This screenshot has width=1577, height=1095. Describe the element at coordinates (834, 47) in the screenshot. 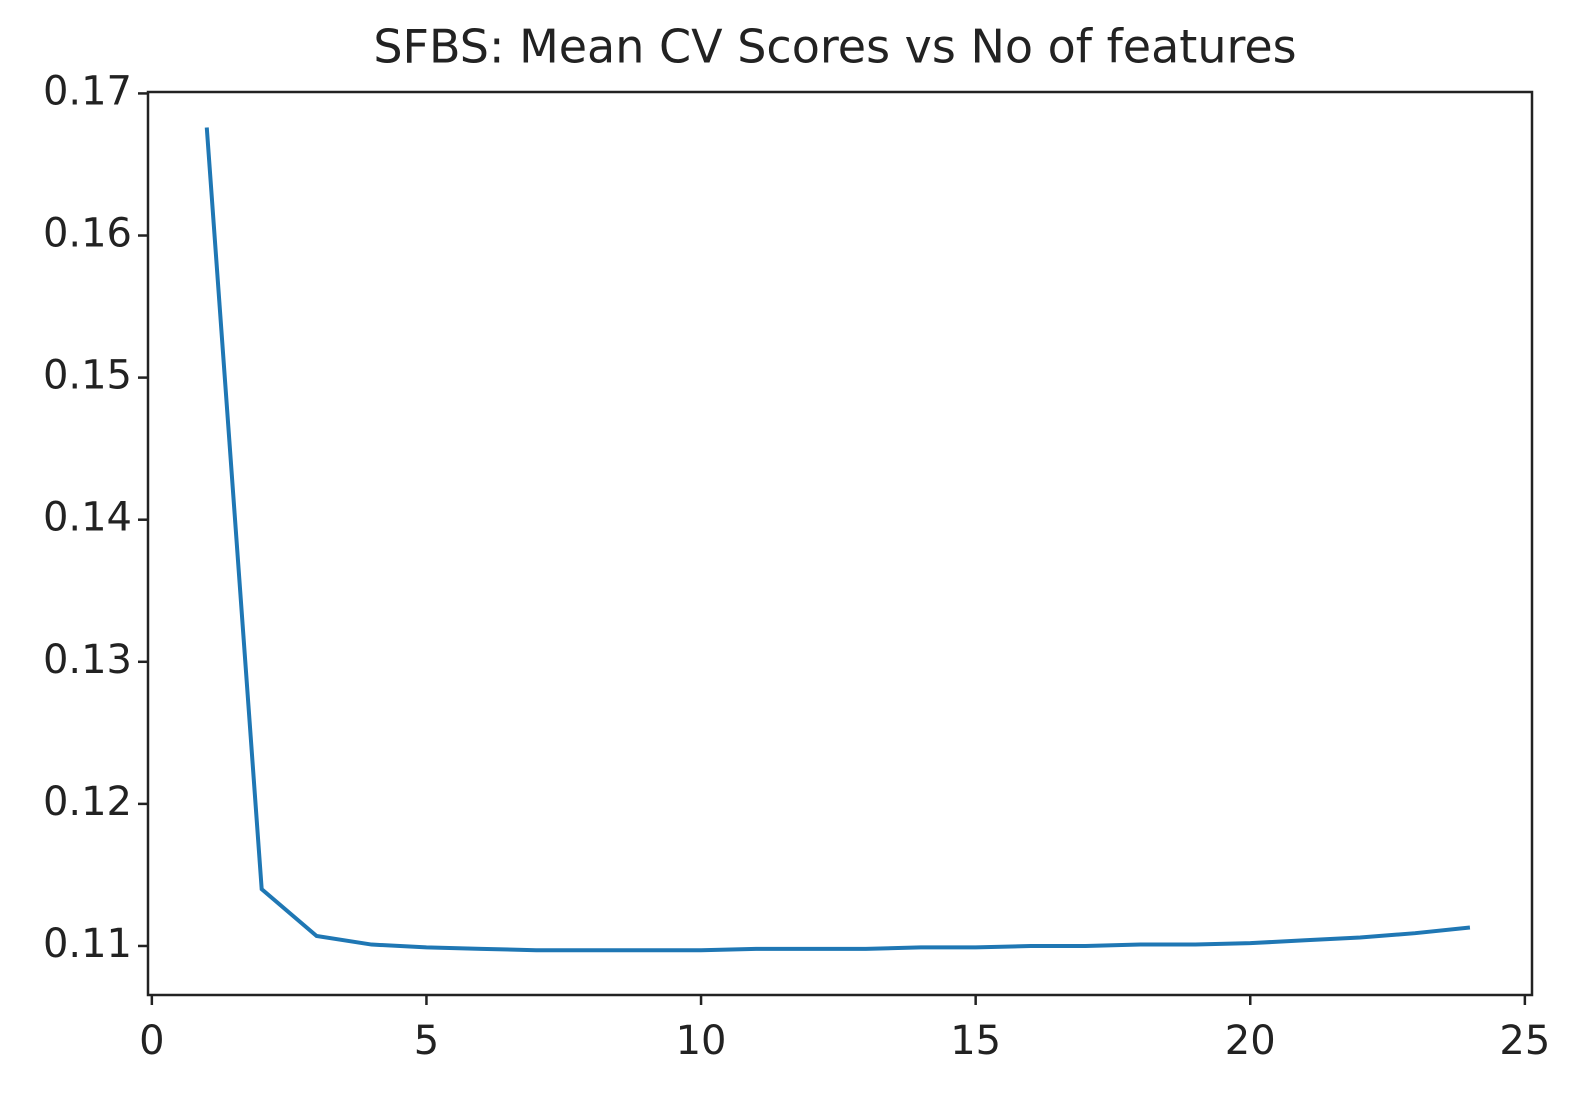

I see `chart-title: SFBS: Mean CV Scores vs No of features` at that location.